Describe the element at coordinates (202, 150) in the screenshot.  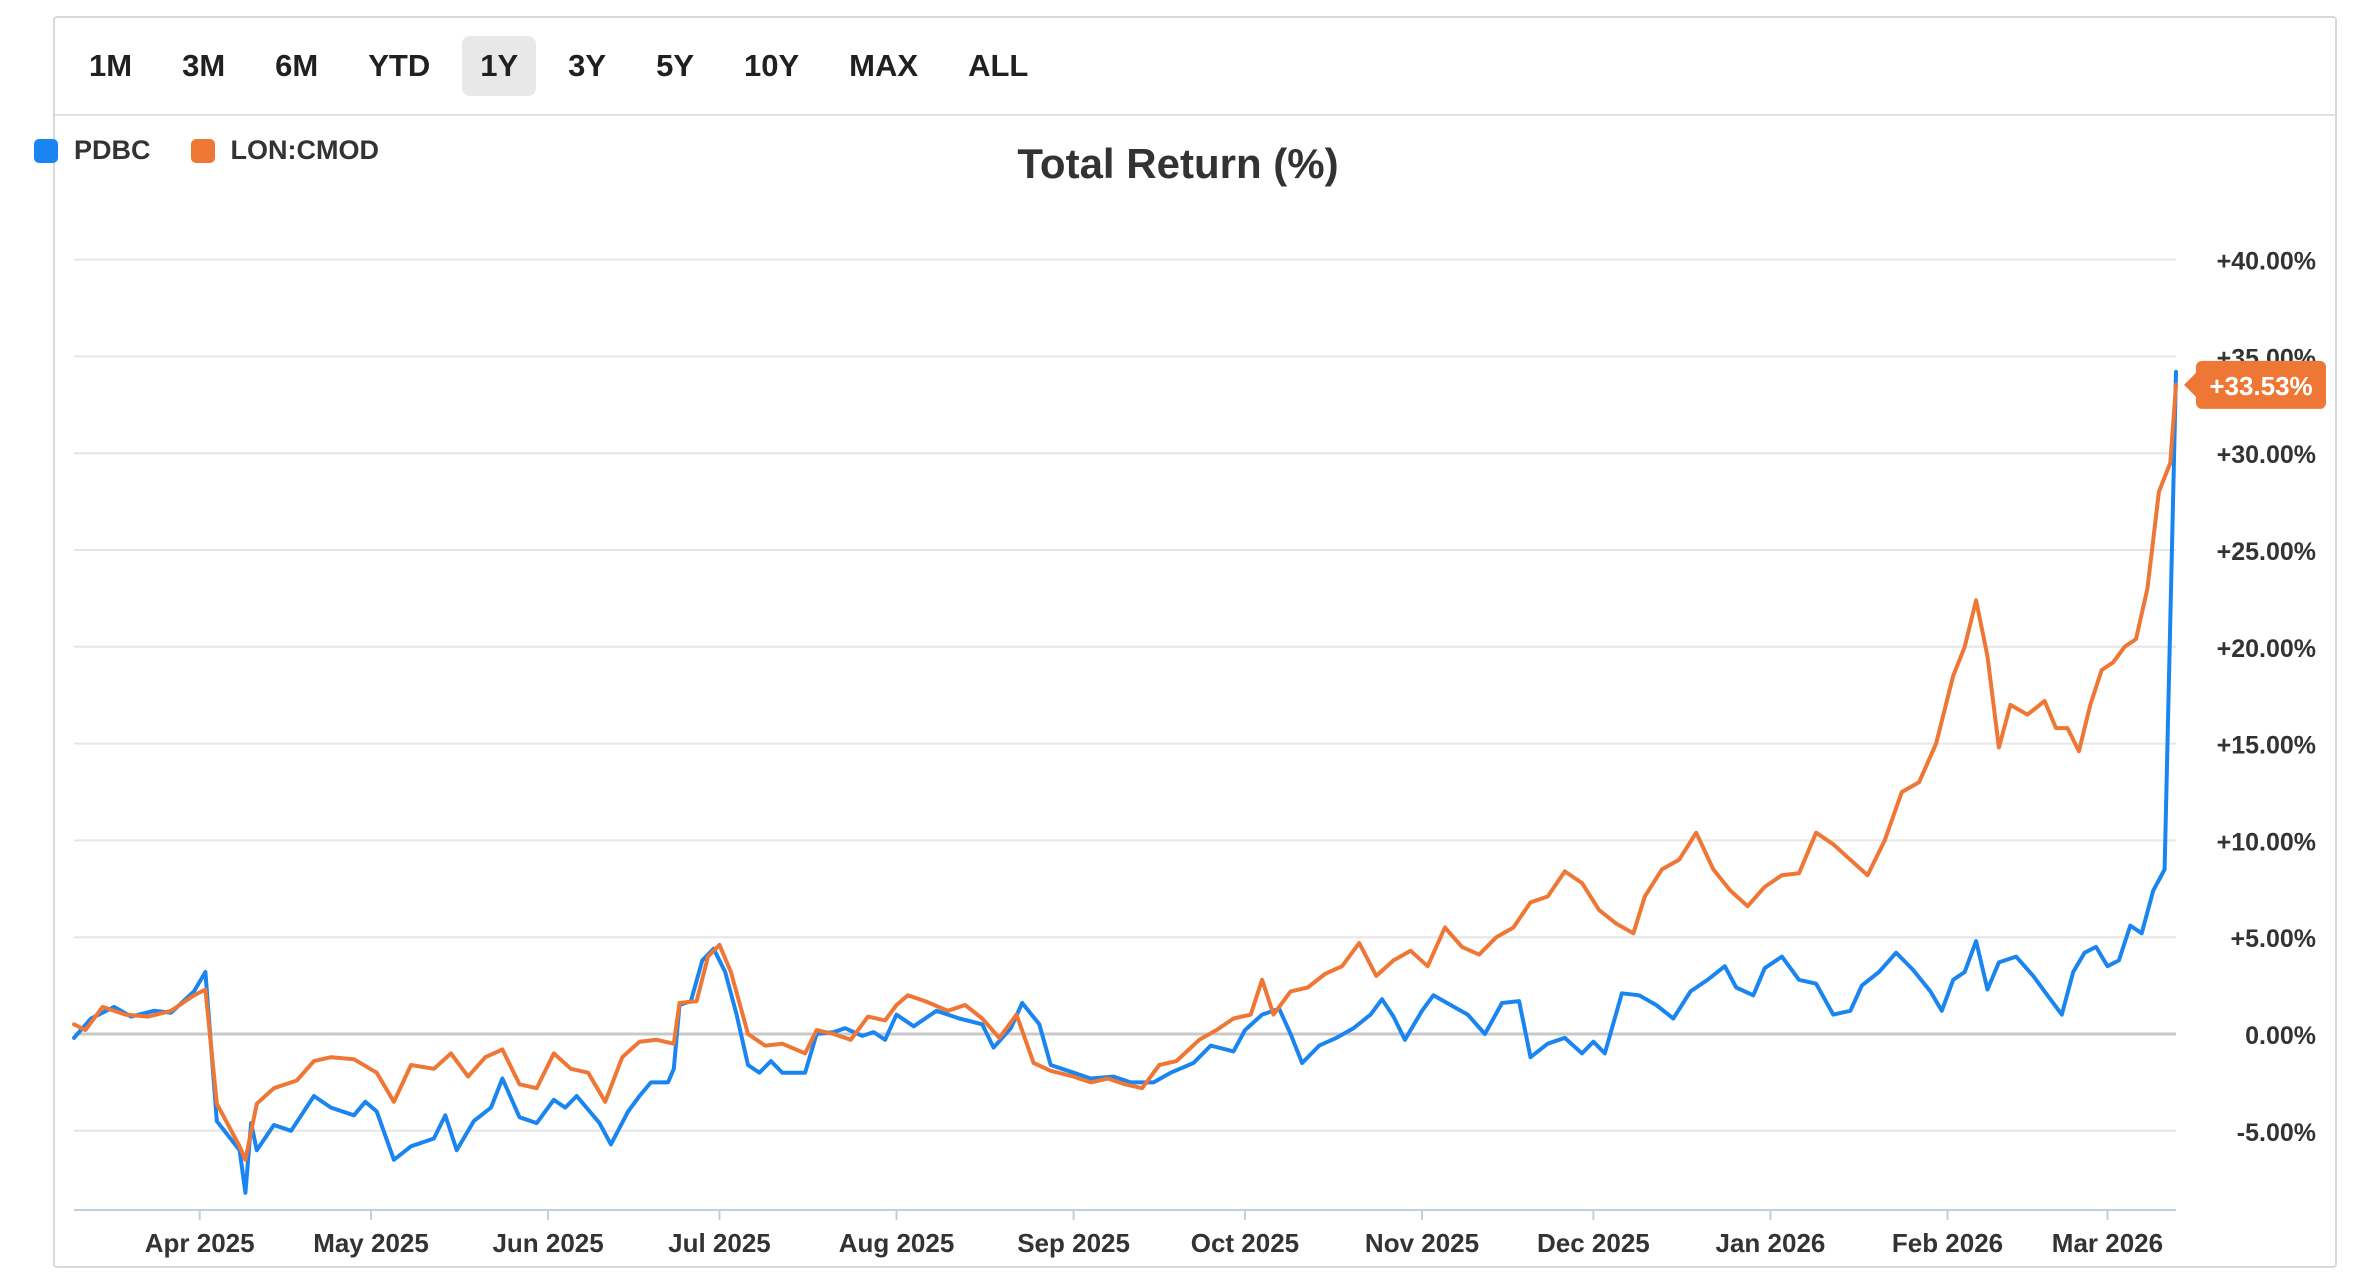
I see `legend-swatch-cmod` at that location.